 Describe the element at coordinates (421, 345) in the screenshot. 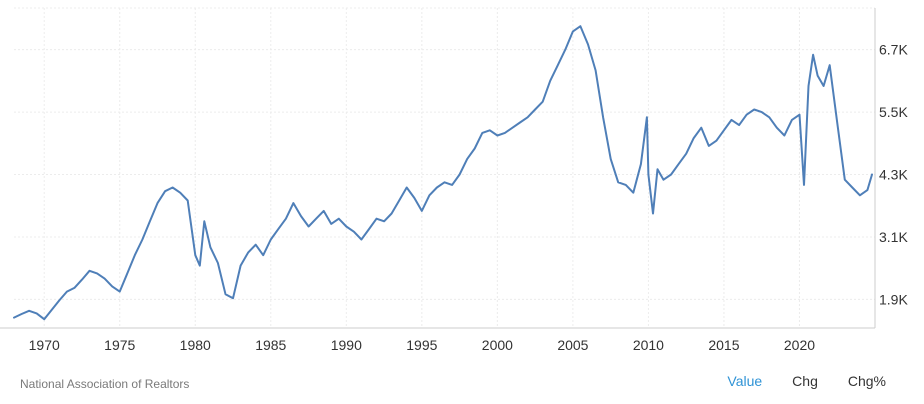

I see `x-tick-label: 1995` at that location.